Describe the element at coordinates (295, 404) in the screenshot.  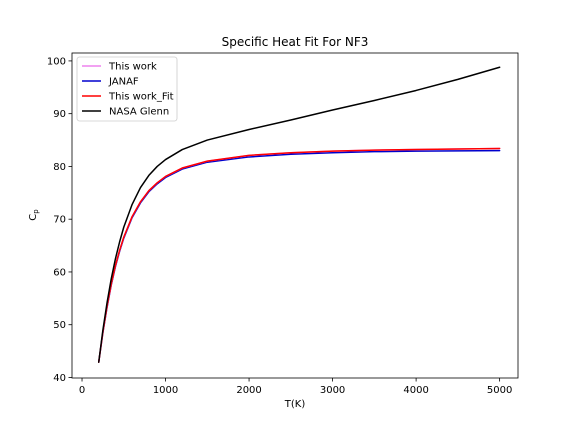
I see `x-axis-label: T(K)` at that location.